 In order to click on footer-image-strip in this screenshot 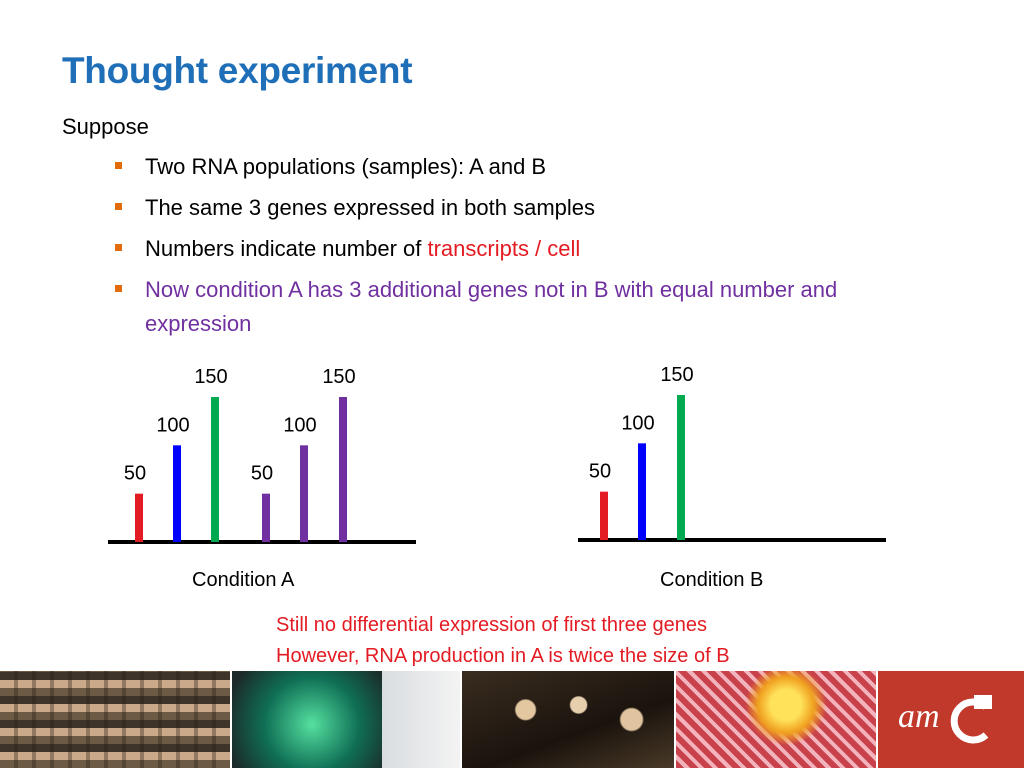, I will do `click(512, 719)`.